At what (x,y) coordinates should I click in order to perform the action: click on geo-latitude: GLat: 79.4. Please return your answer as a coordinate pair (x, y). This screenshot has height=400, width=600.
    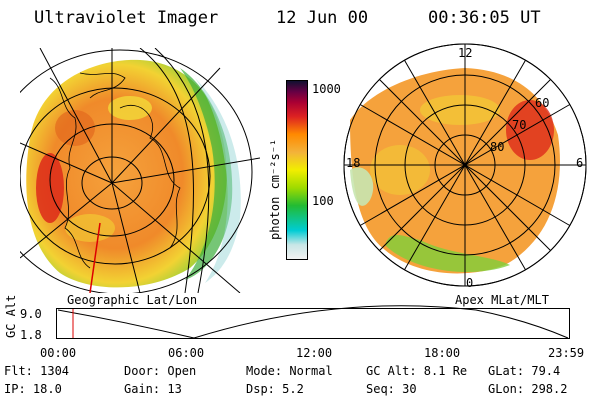
    Looking at the image, I should click on (524, 371).